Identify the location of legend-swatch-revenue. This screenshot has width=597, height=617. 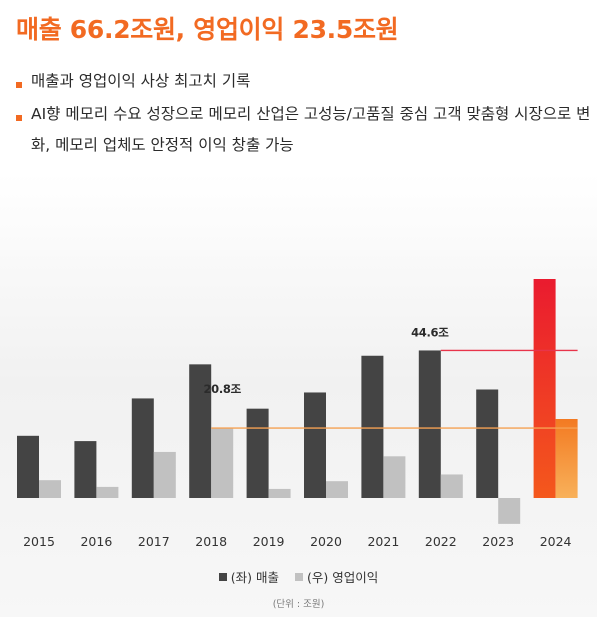
(222, 576).